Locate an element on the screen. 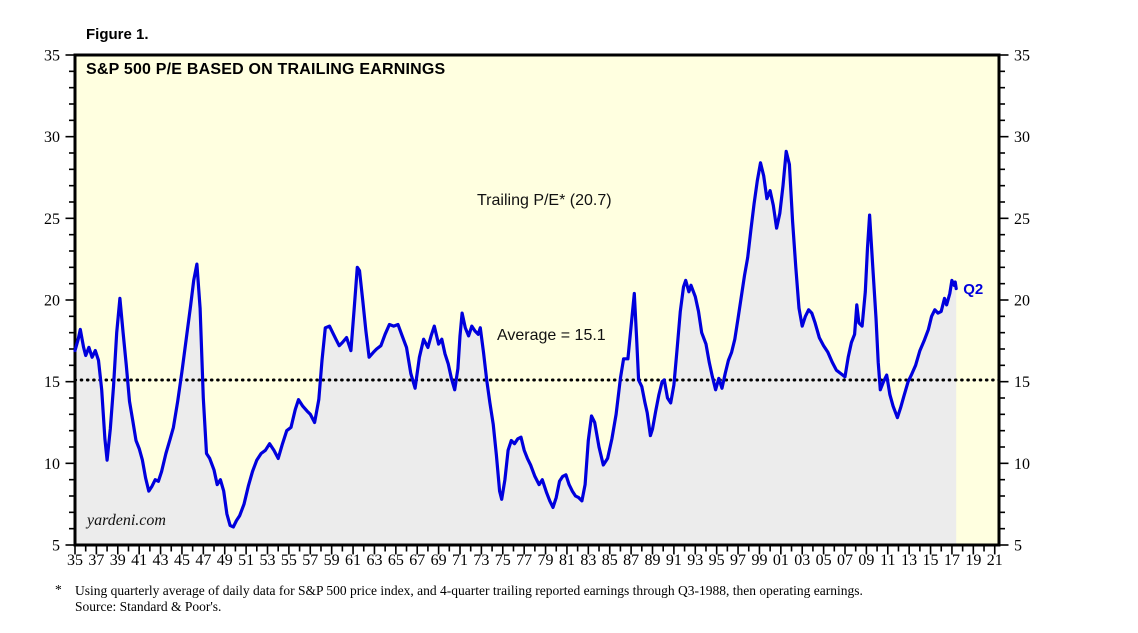 The height and width of the screenshot is (633, 1138). x-tick-label: 59 is located at coordinates (332, 560).